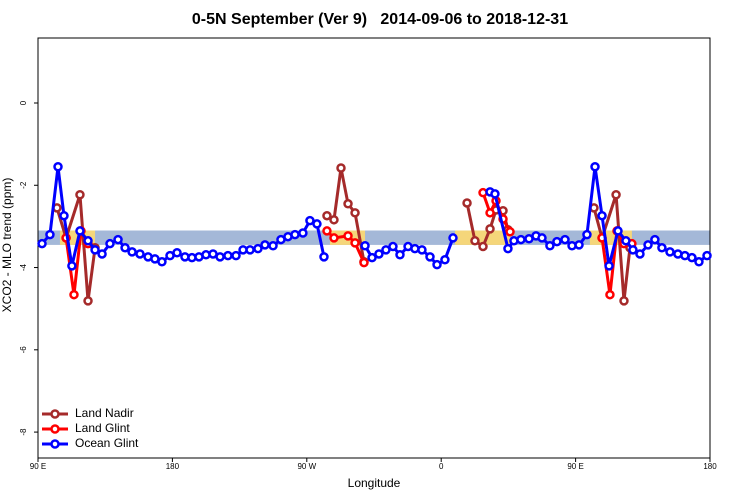  I want to click on y-axis-label: XCO2 - MLO trend (ppm), so click(7, 245).